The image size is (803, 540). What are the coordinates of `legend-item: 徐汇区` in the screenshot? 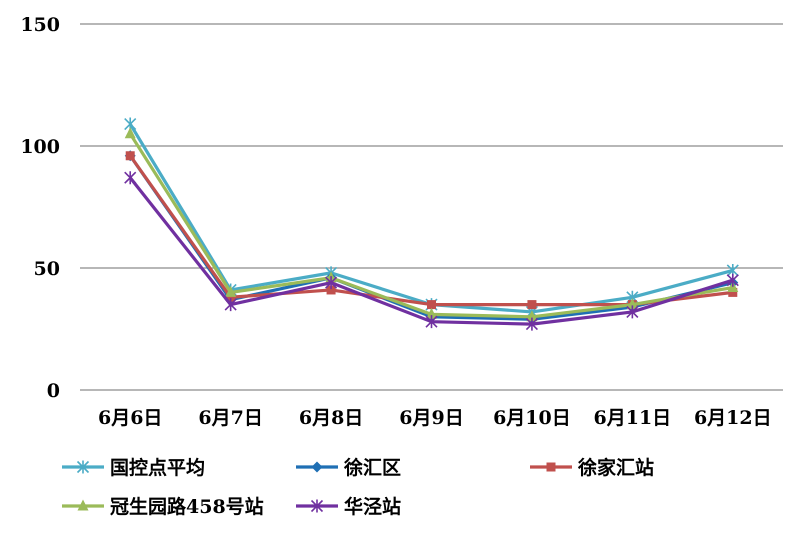 It's located at (348, 467).